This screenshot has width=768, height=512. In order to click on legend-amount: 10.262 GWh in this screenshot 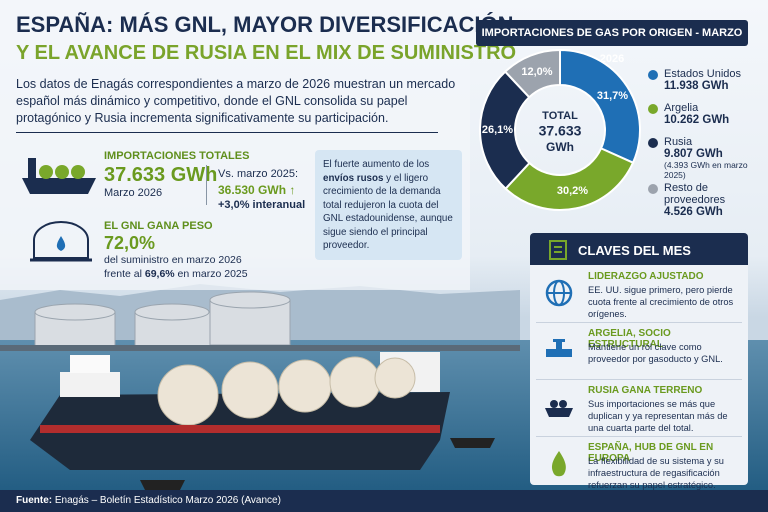, I will do `click(697, 120)`.